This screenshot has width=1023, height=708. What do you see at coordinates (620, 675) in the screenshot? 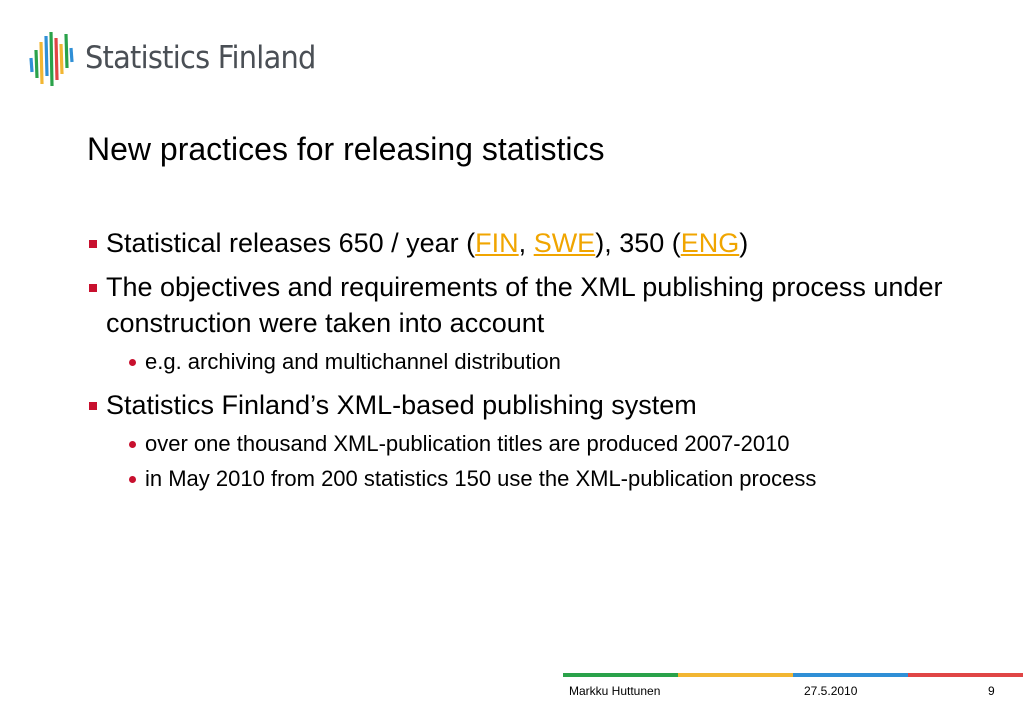
I see `footer-bar-green` at bounding box center [620, 675].